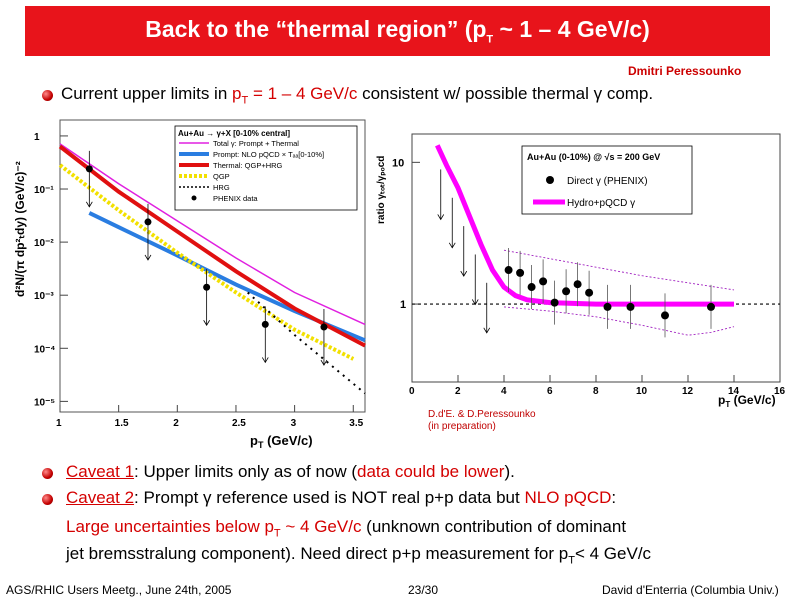 This screenshot has width=800, height=600. I want to click on left-ytick-label: 10⁻³, so click(44, 296).